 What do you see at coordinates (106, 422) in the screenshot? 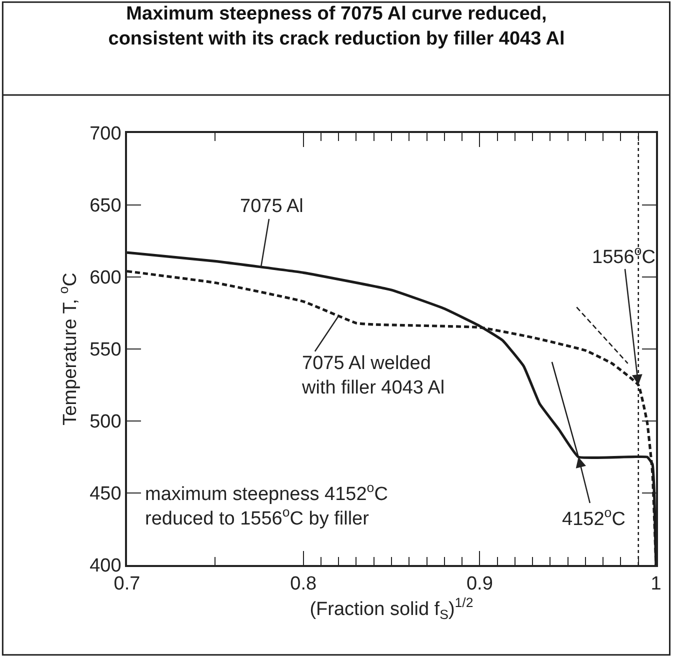
I see `y-tick-label: 500` at bounding box center [106, 422].